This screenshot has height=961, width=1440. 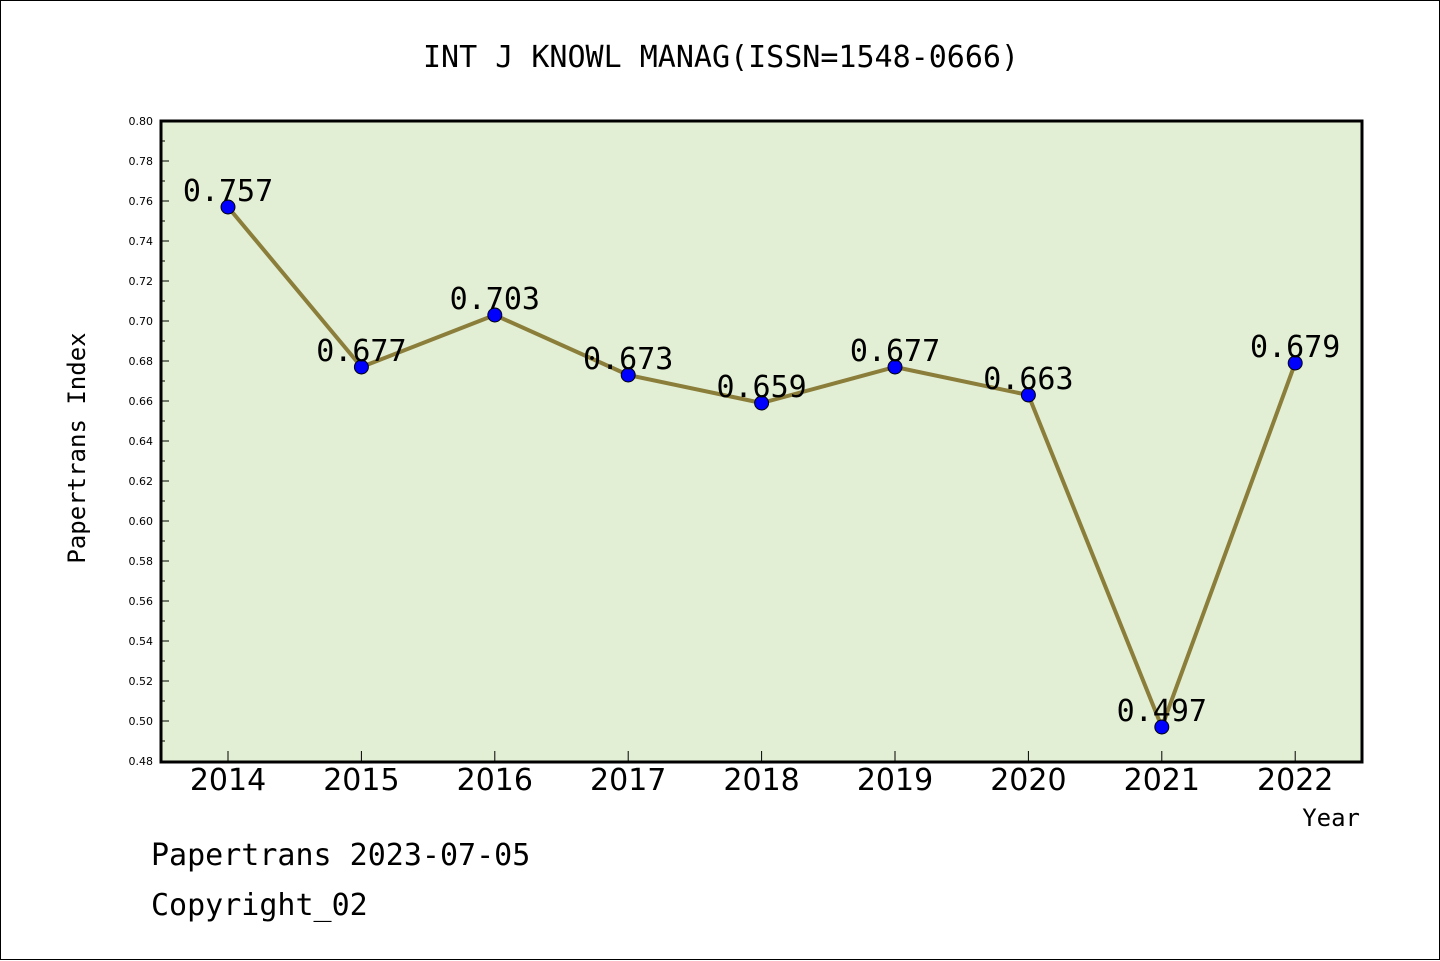 What do you see at coordinates (141, 401) in the screenshot?
I see `y-tick-label: 0.66` at bounding box center [141, 401].